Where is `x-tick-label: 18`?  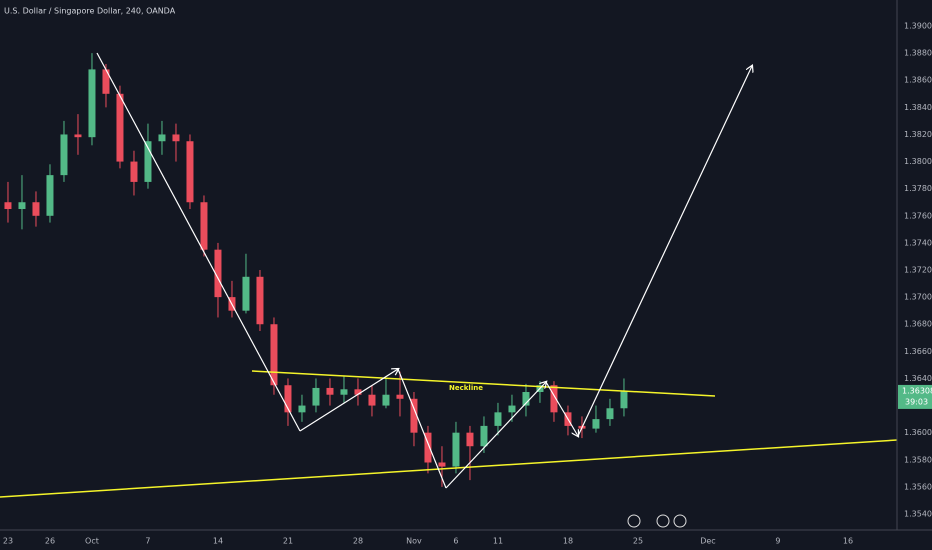
x-tick-label: 18 is located at coordinates (568, 541).